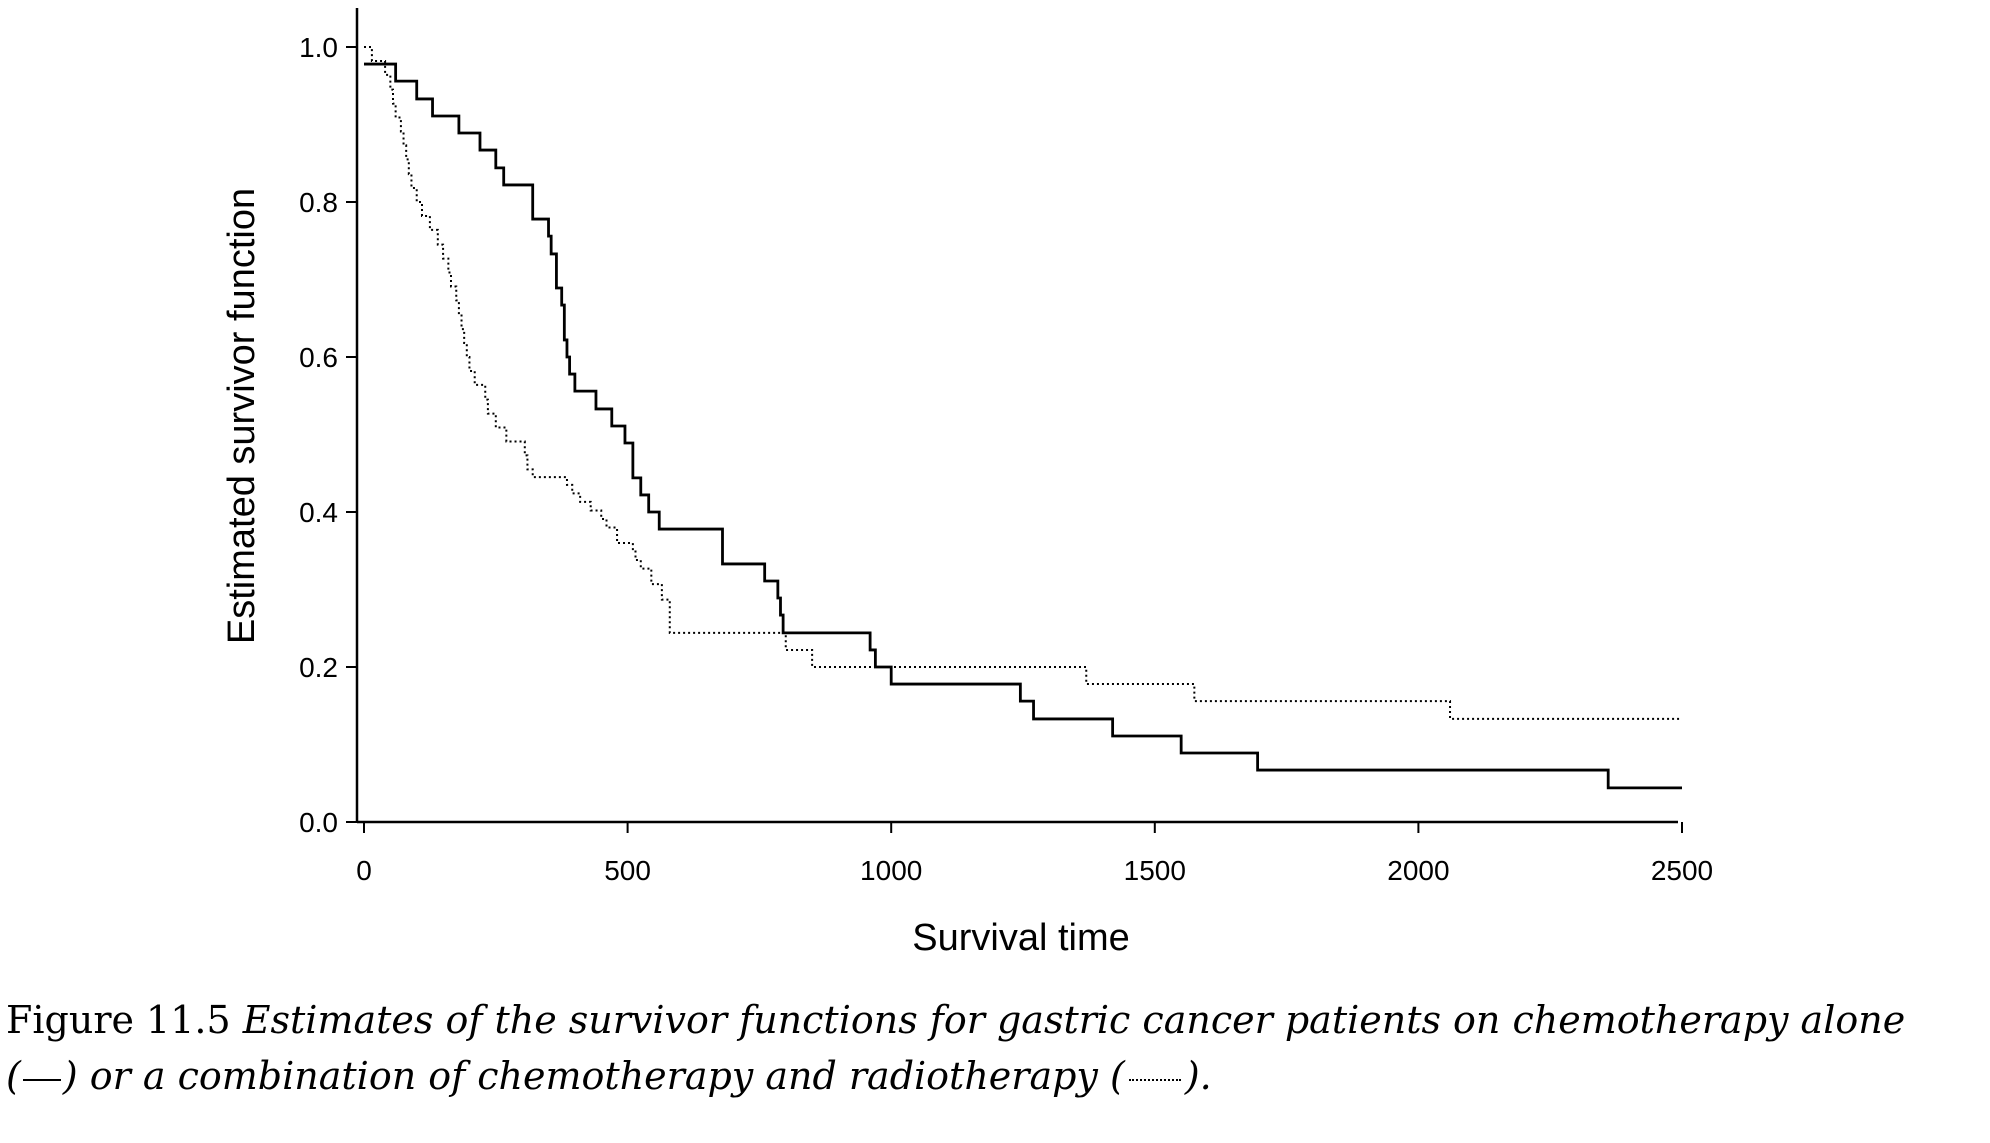 The image size is (1990, 1143). I want to click on x-tick-label: 500, so click(627, 870).